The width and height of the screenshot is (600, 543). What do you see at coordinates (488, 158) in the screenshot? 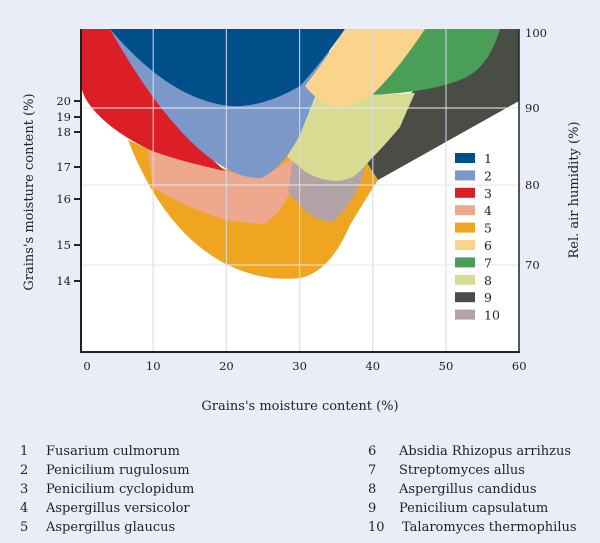
I see `legend-label-1: 1` at bounding box center [488, 158].